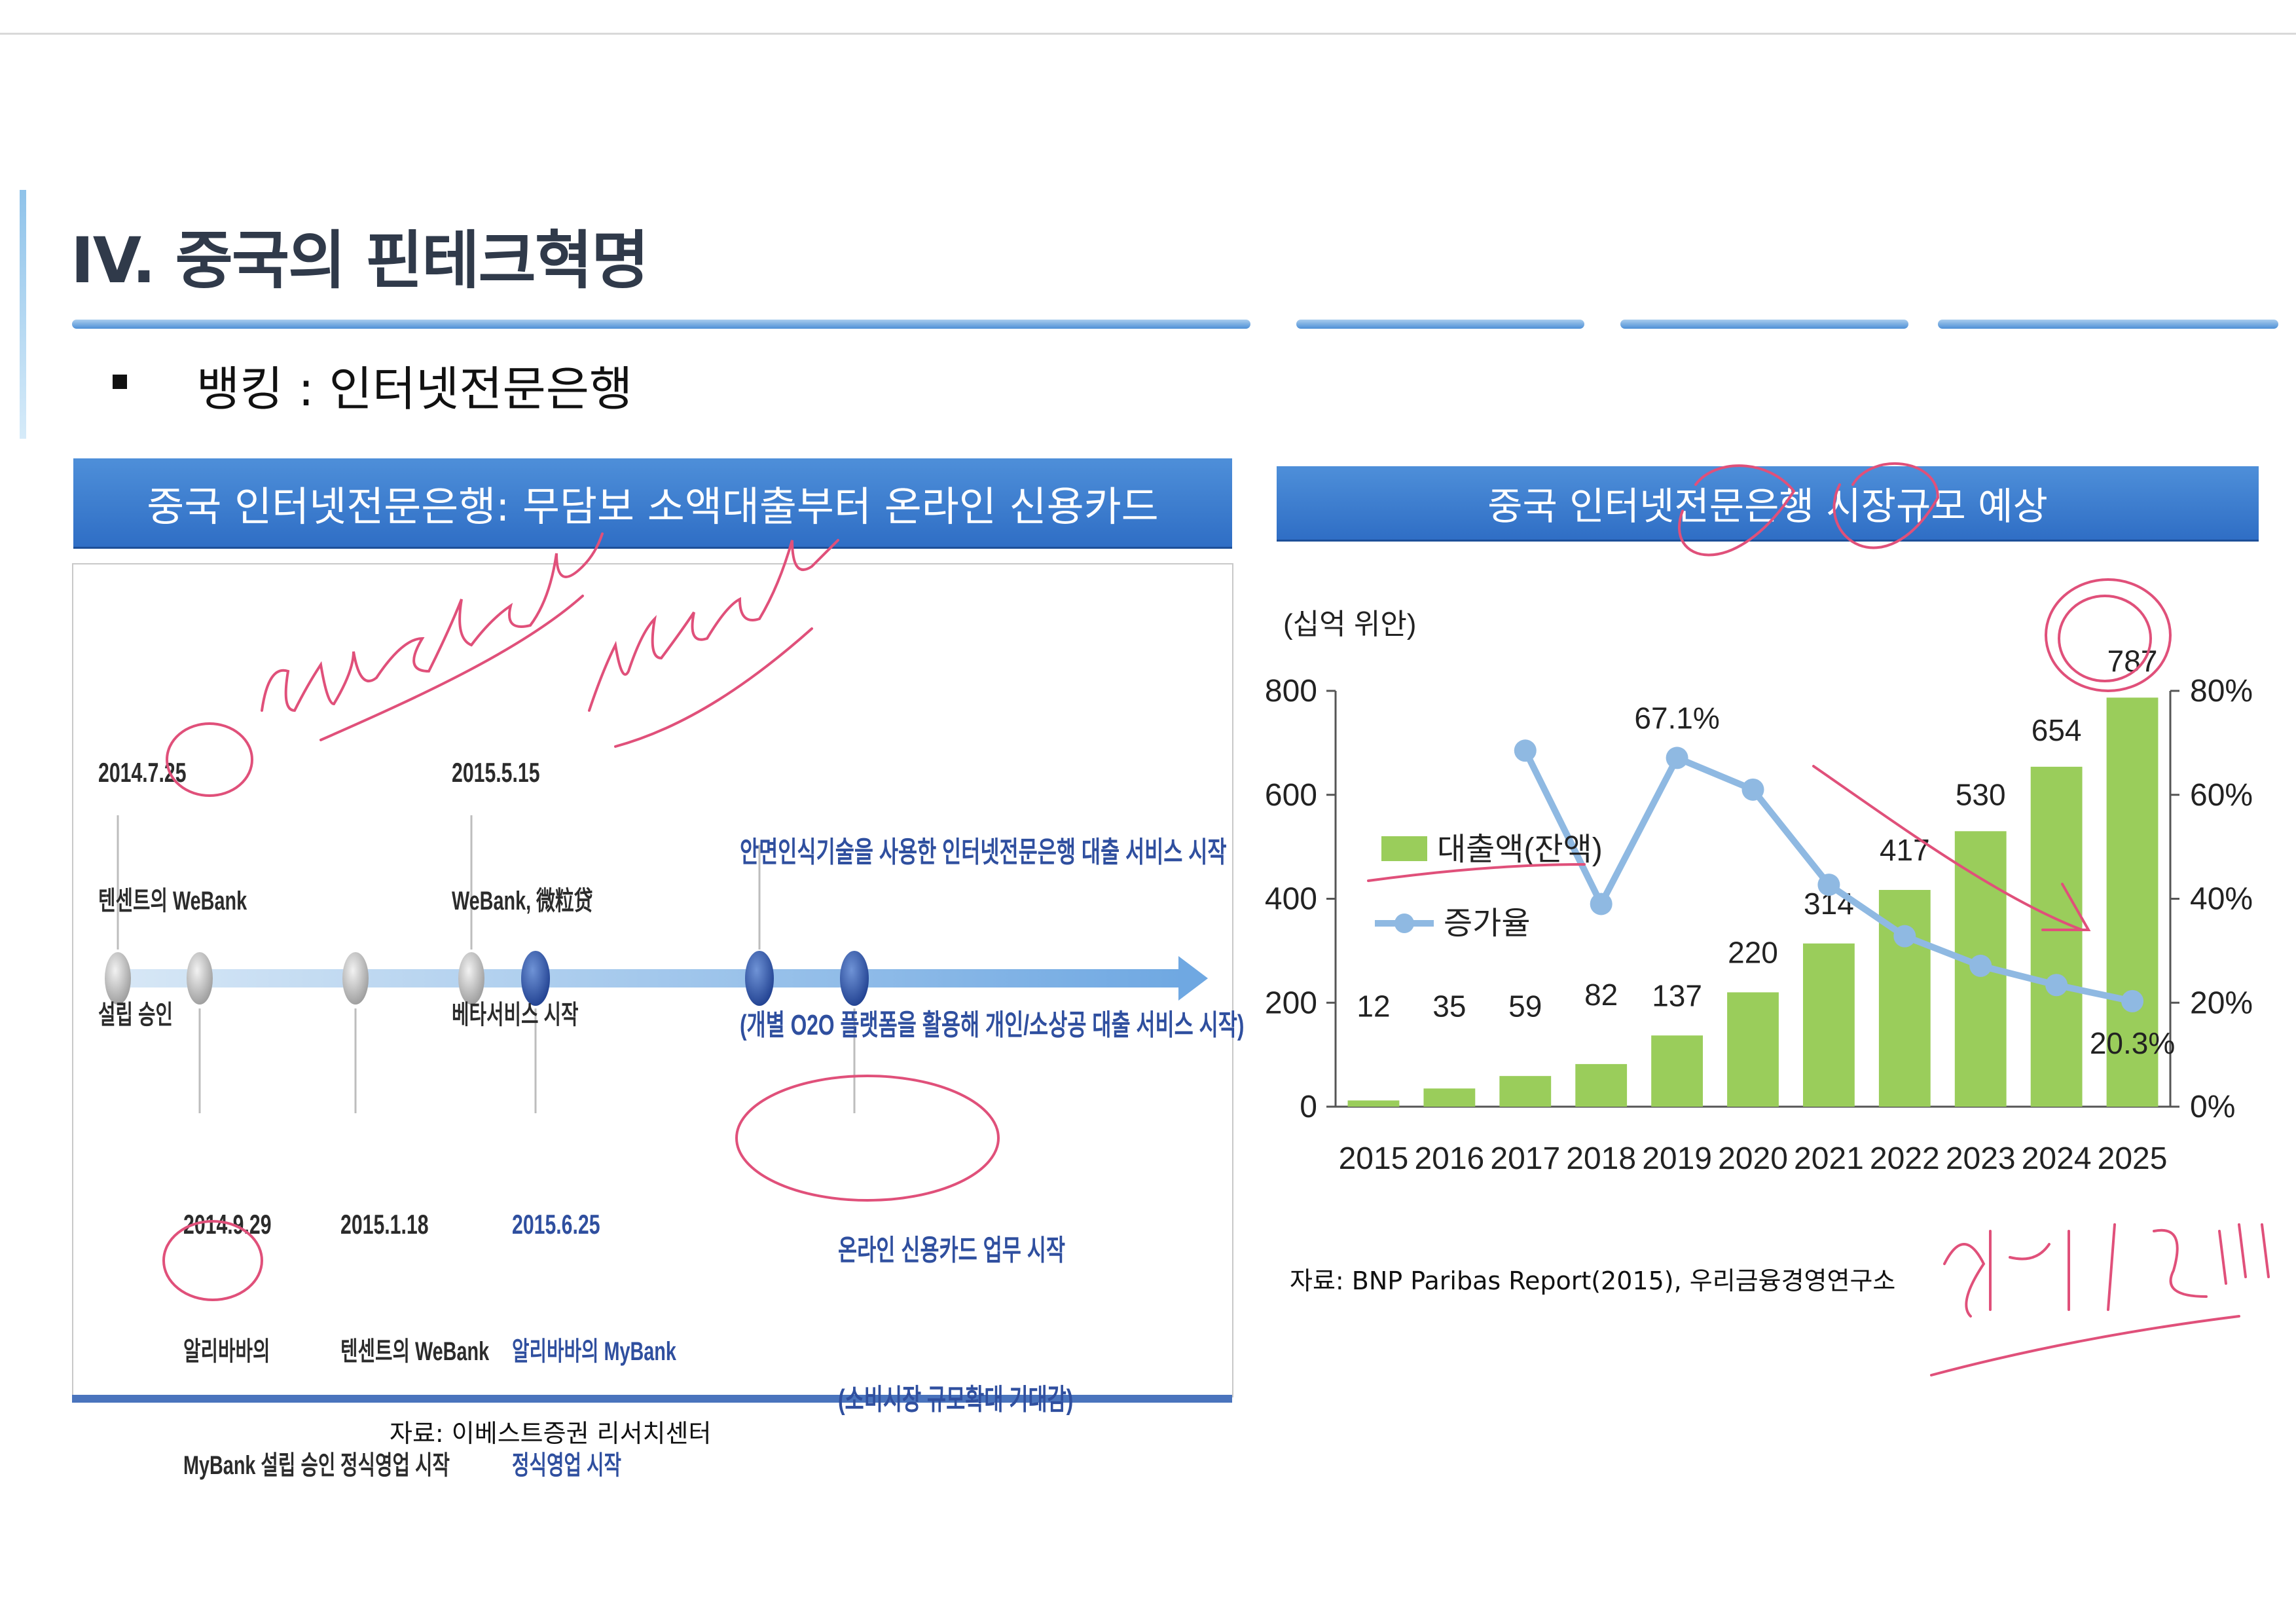 The height and width of the screenshot is (1624, 2296). I want to click on bar-data-label: 12, so click(1373, 1006).